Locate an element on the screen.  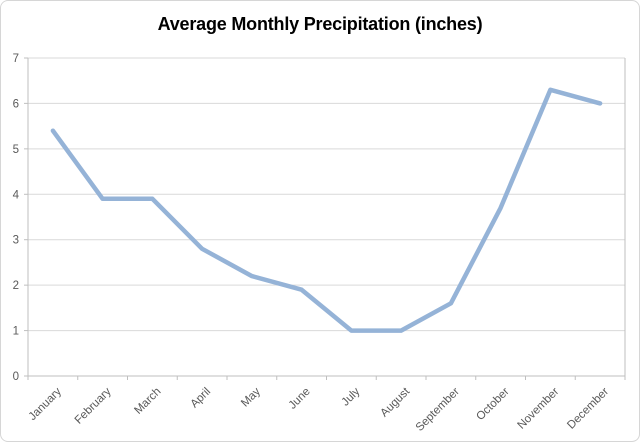
y-axis-label: 2 is located at coordinates (16, 286).